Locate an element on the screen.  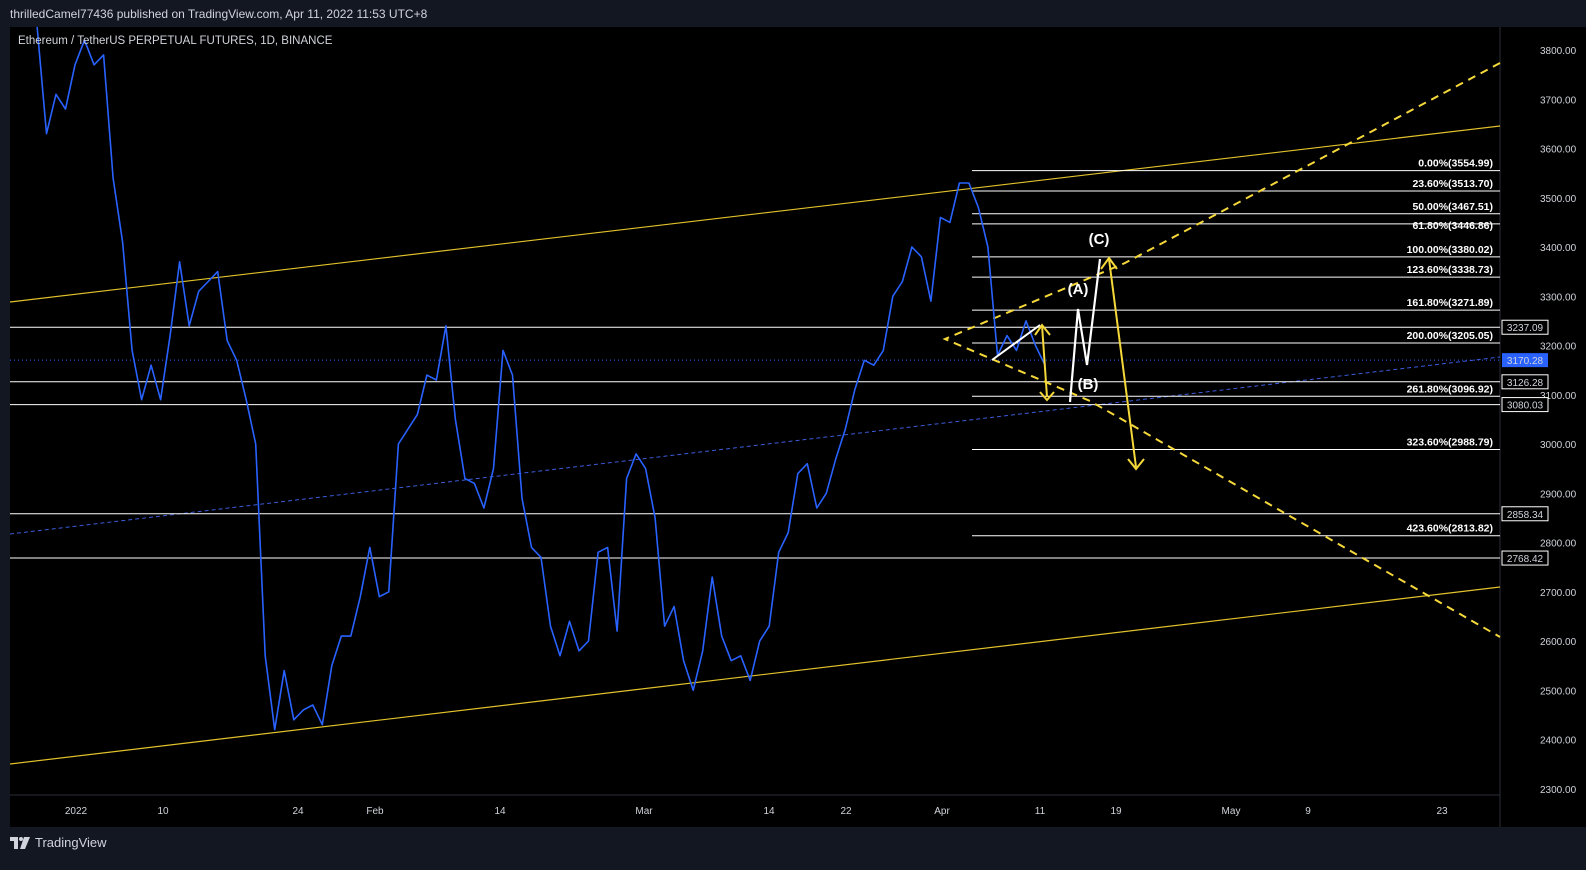
fib-level-label: 323.60%(2988.79) is located at coordinates (1450, 443).